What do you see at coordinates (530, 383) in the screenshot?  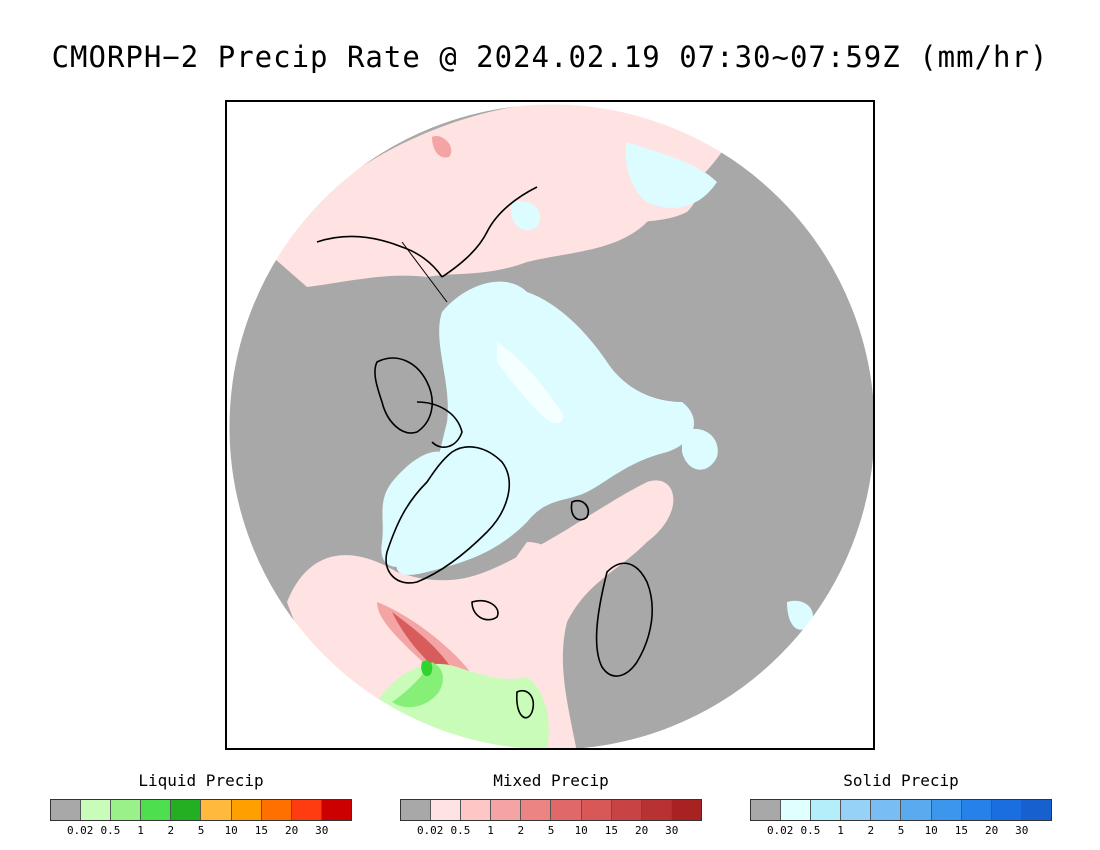 I see `bright-solid-core` at bounding box center [530, 383].